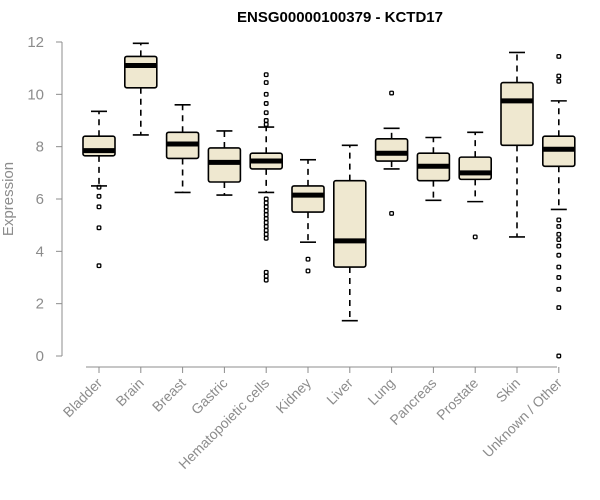 The height and width of the screenshot is (500, 600). What do you see at coordinates (339, 391) in the screenshot?
I see `x-tick-label: Liver` at bounding box center [339, 391].